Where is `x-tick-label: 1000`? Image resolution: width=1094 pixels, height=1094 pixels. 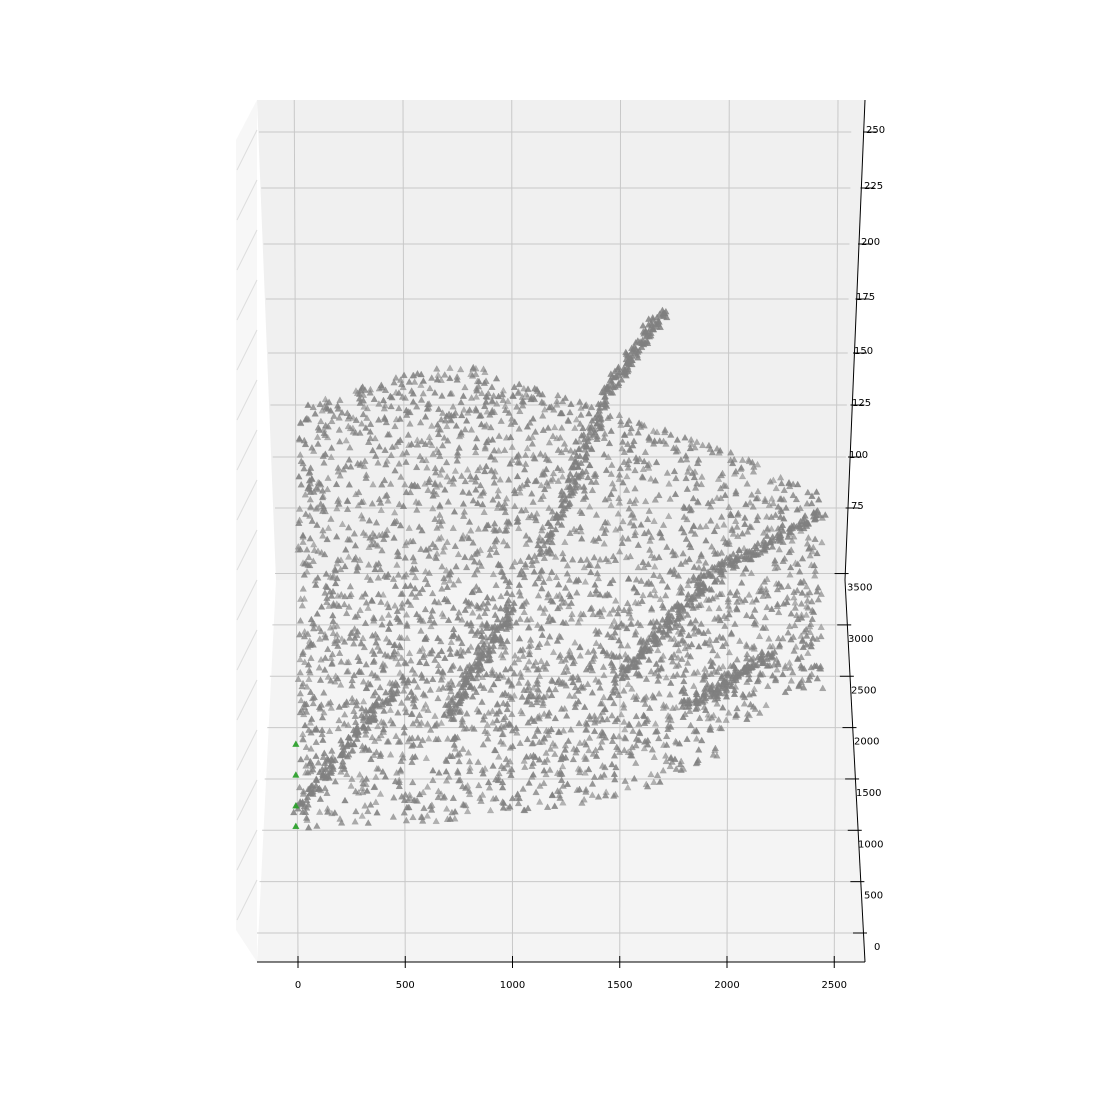
x-tick-label: 1000 is located at coordinates (512, 985).